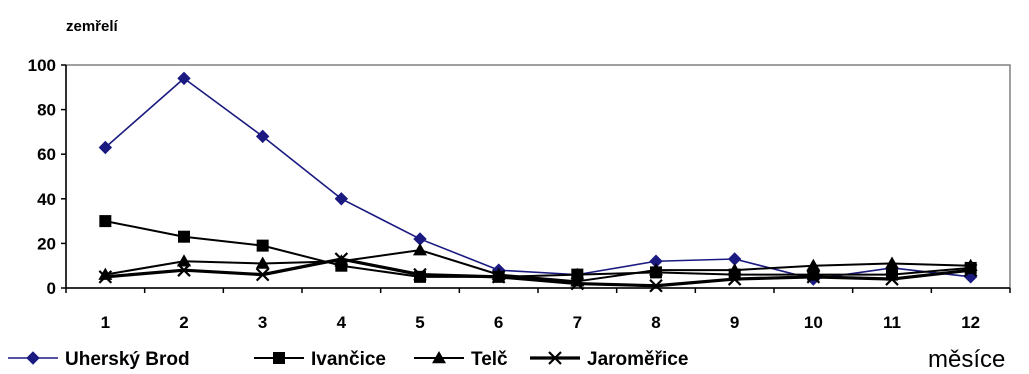 The width and height of the screenshot is (1029, 374). Describe the element at coordinates (262, 322) in the screenshot. I see `x-tick-label: 3` at that location.